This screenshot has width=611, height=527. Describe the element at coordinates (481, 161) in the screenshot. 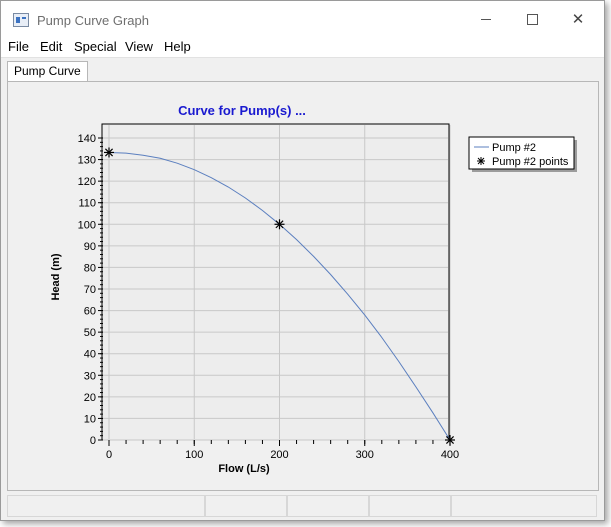

I see `legend-asterisk-icon` at that location.